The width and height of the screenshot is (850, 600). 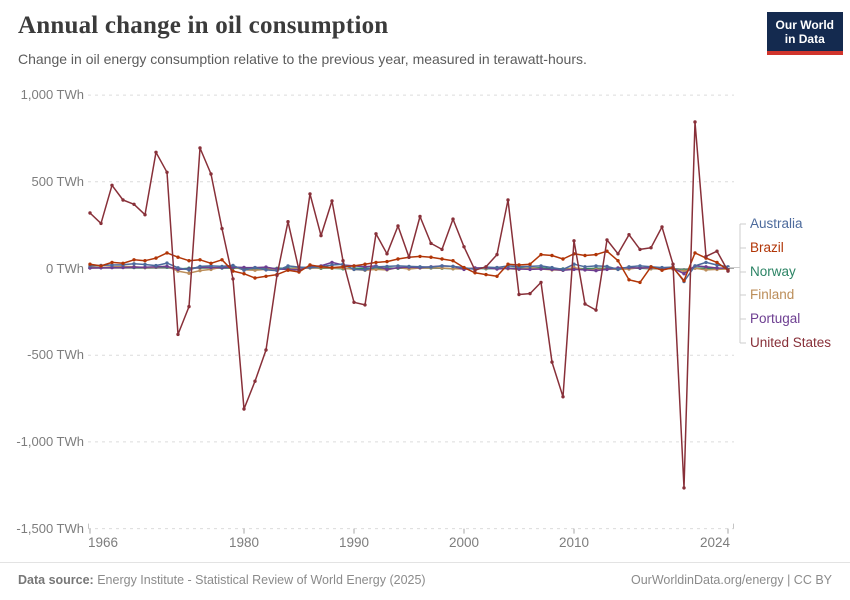 I want to click on y-axis-label-1000: 1,000 TWh, so click(x=52, y=95).